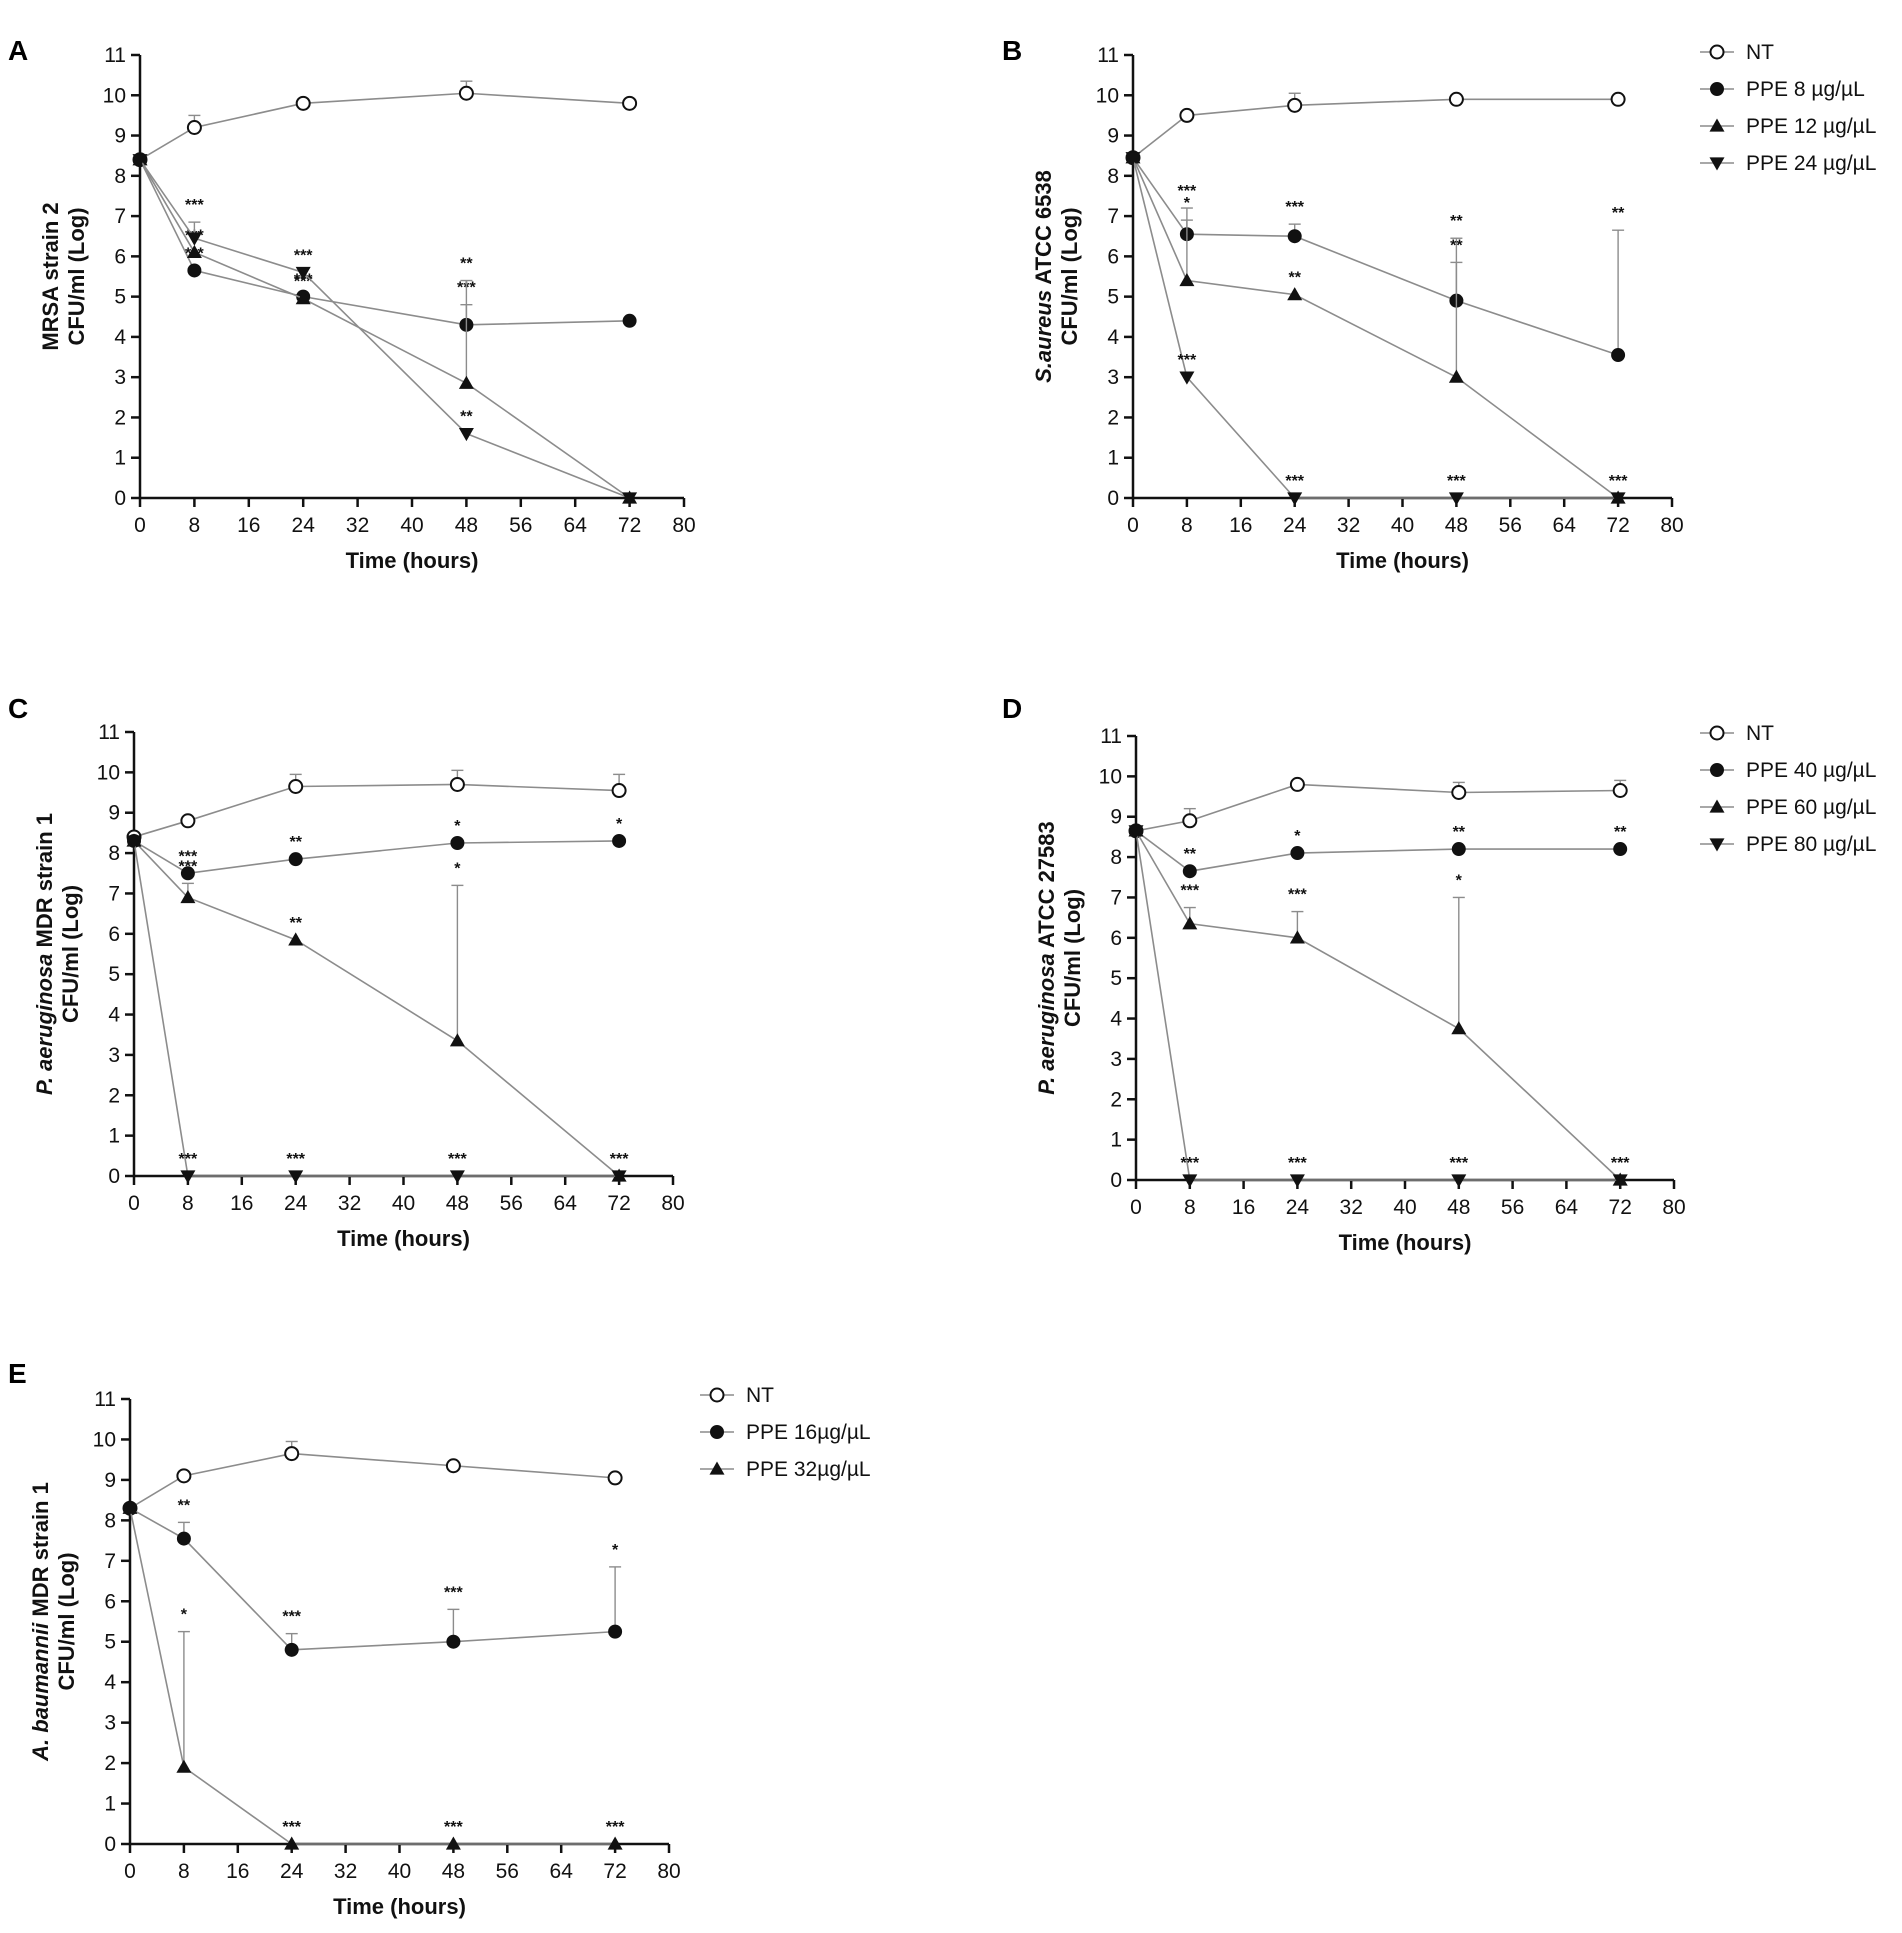  Describe the element at coordinates (120, 176) in the screenshot. I see `y-tick-label: 8` at that location.